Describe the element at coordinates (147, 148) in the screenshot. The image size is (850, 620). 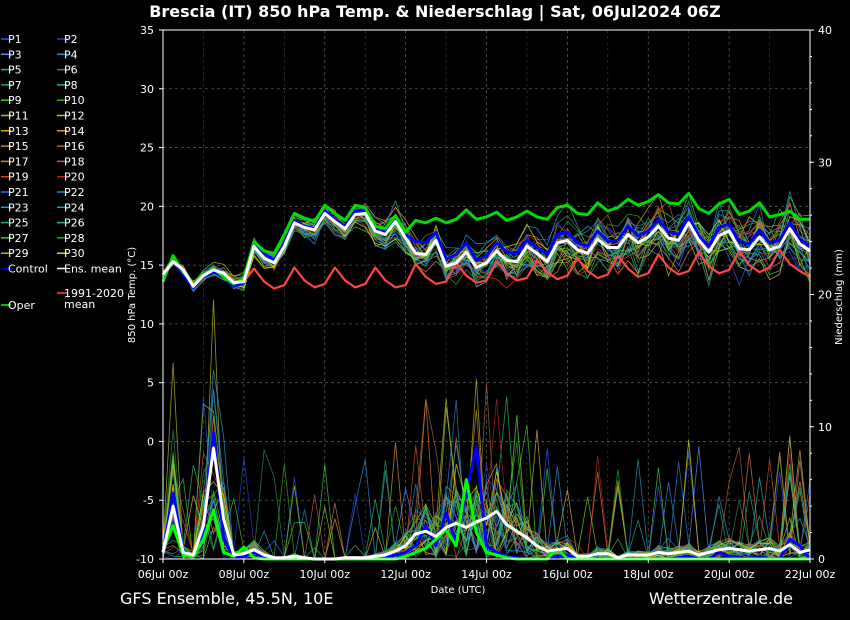
I see `y-left-tick-label: 25` at that location.